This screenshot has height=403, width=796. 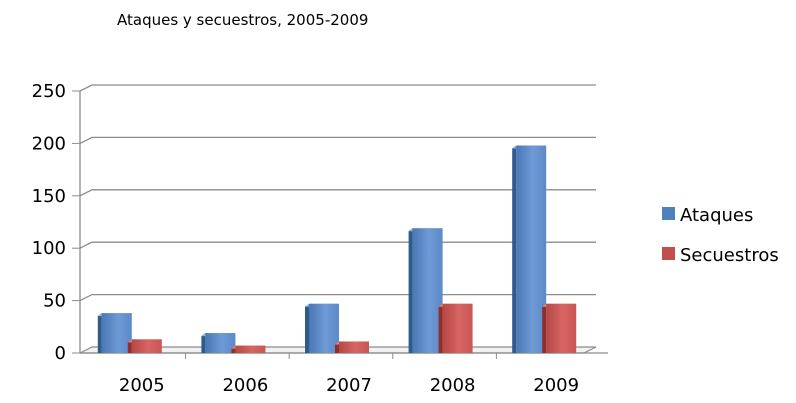 What do you see at coordinates (56, 222) in the screenshot?
I see `y-axis-ticks: 0 50 100 150 200 250` at bounding box center [56, 222].